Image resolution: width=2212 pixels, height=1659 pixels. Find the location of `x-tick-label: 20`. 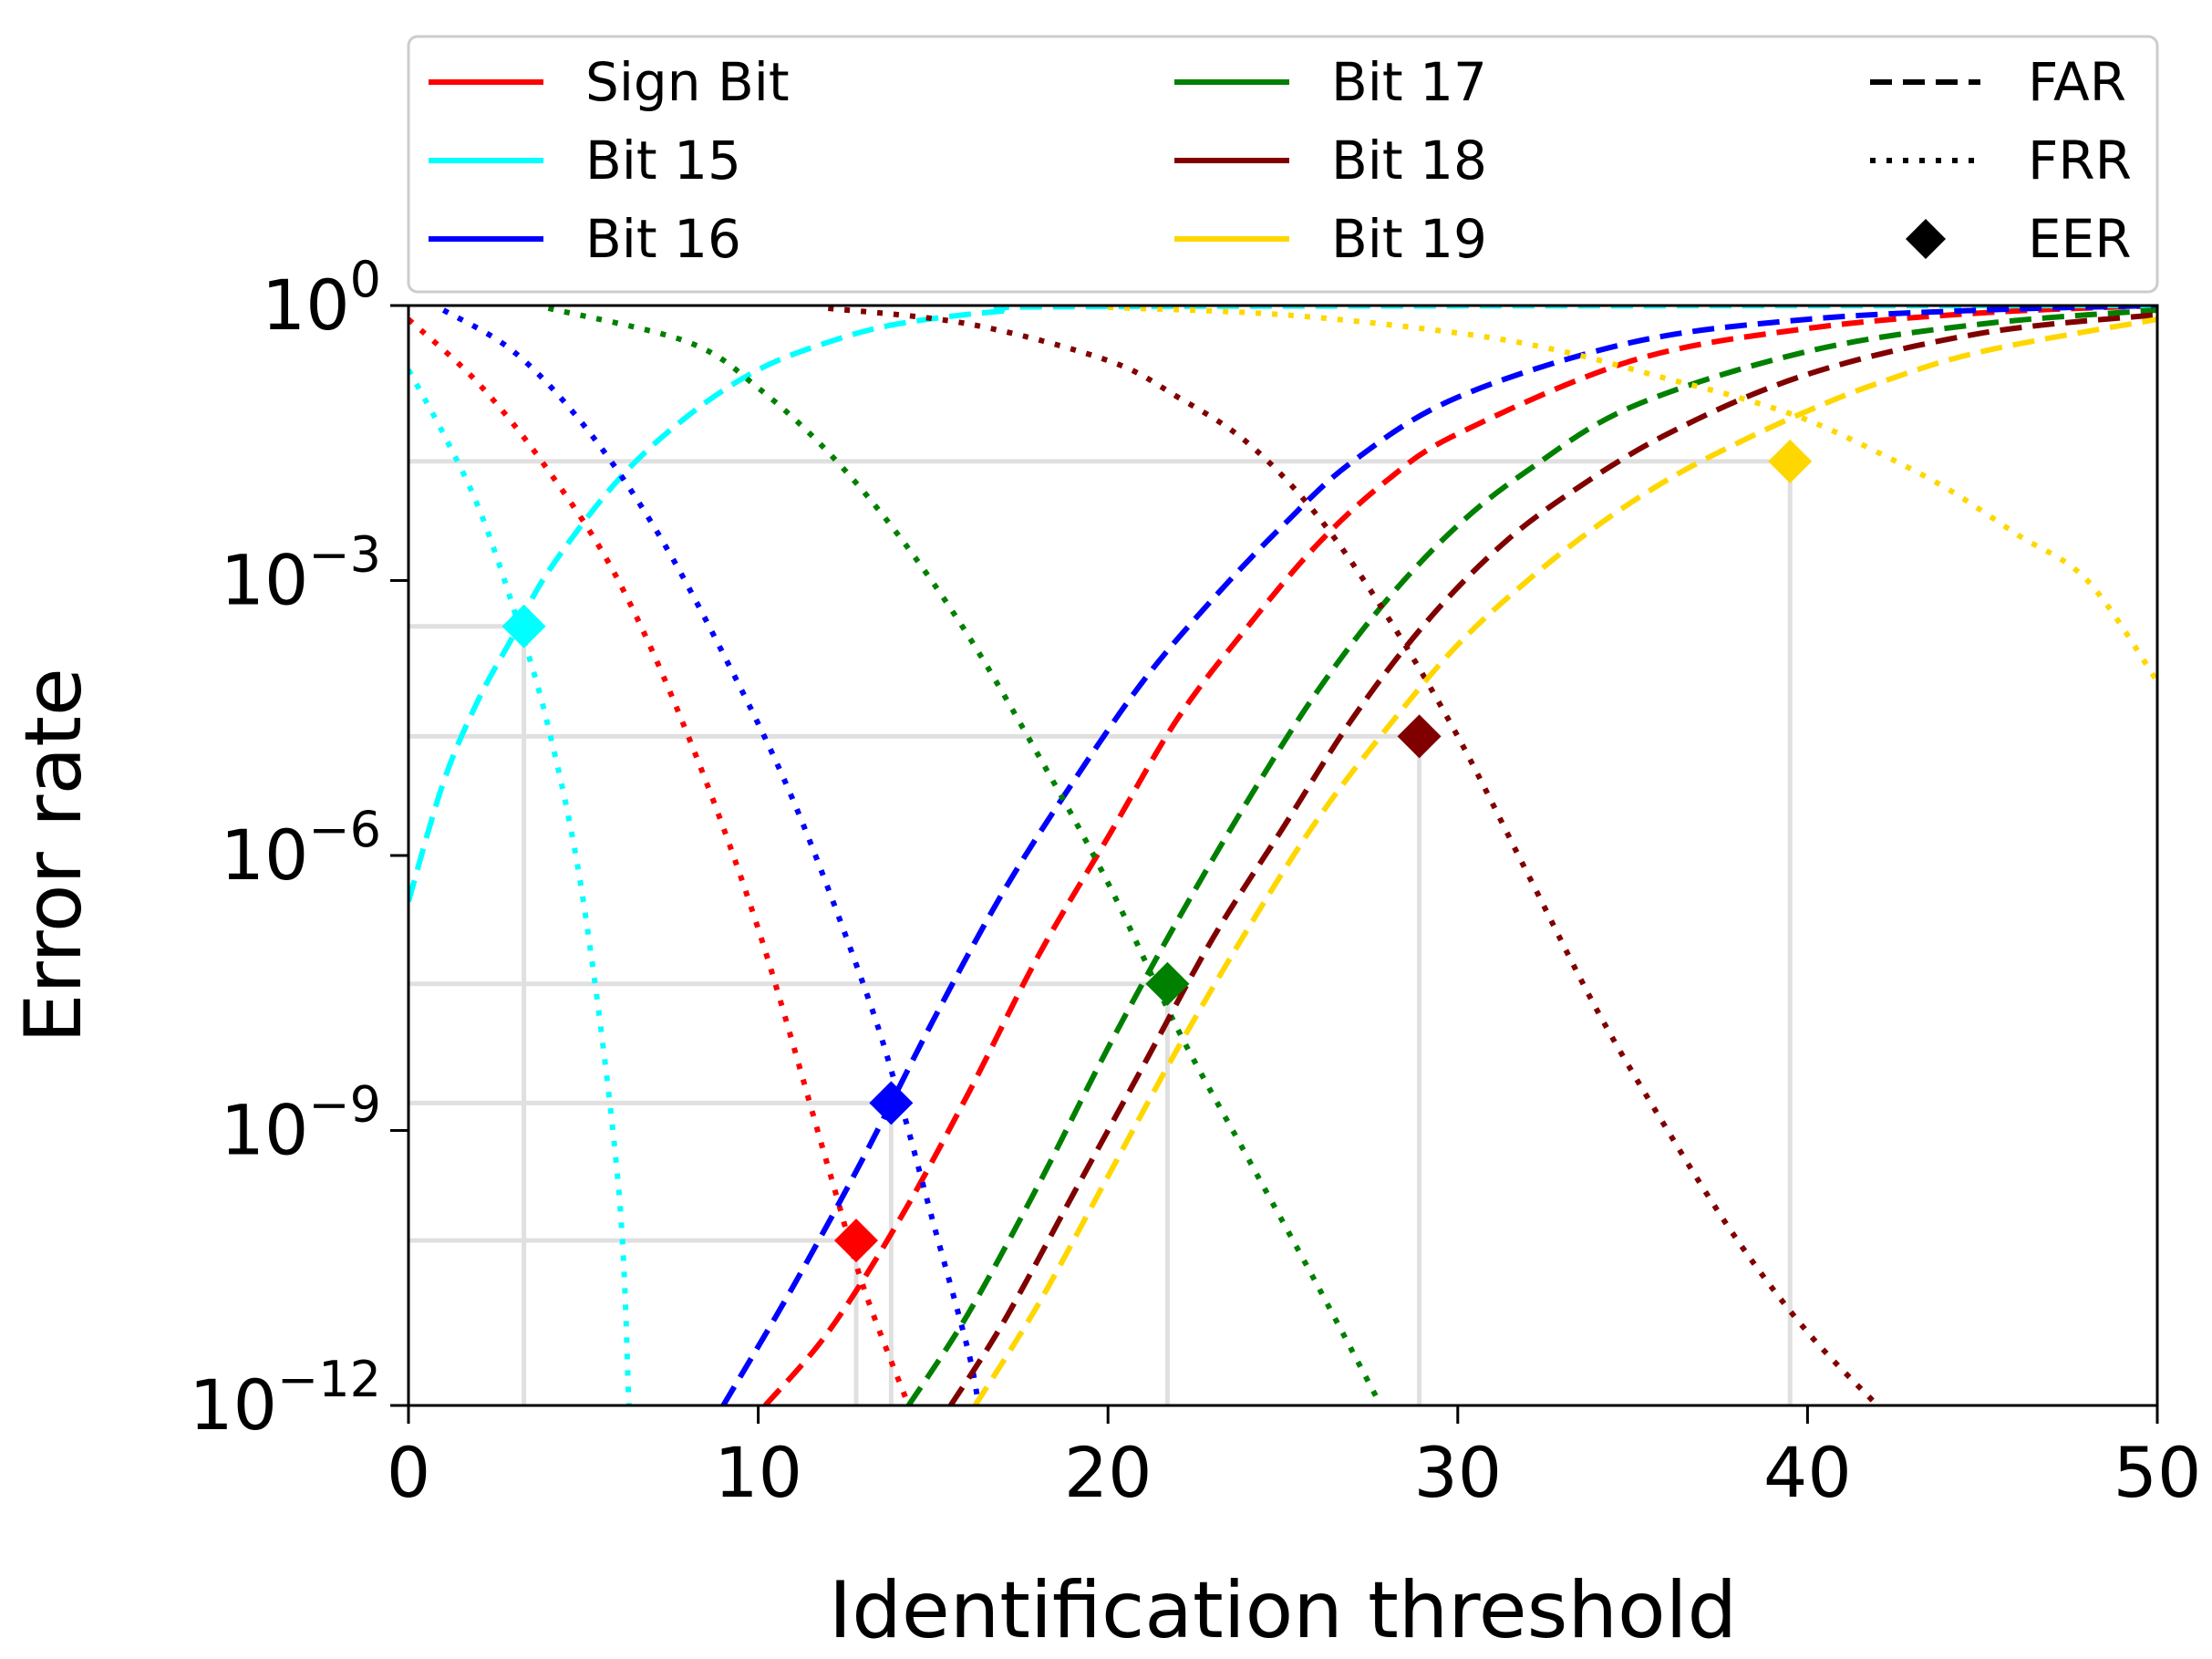

x-tick-label: 20 is located at coordinates (1108, 1472).